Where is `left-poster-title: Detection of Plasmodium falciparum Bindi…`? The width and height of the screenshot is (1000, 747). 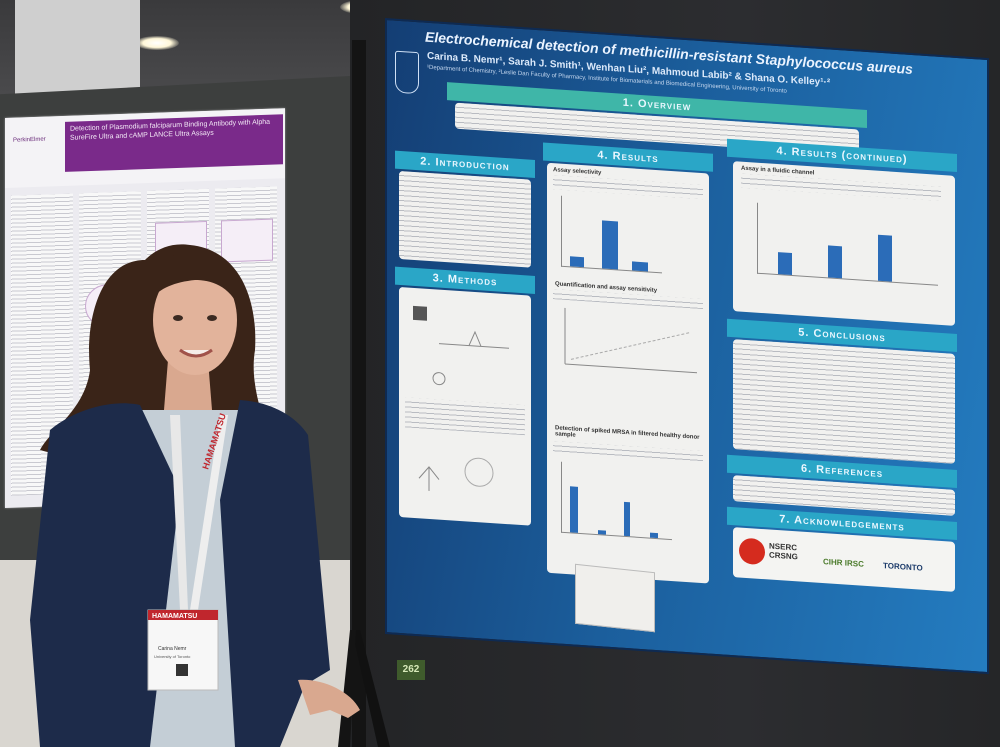 left-poster-title: Detection of Plasmodium falciparum Bindi… is located at coordinates (174, 143).